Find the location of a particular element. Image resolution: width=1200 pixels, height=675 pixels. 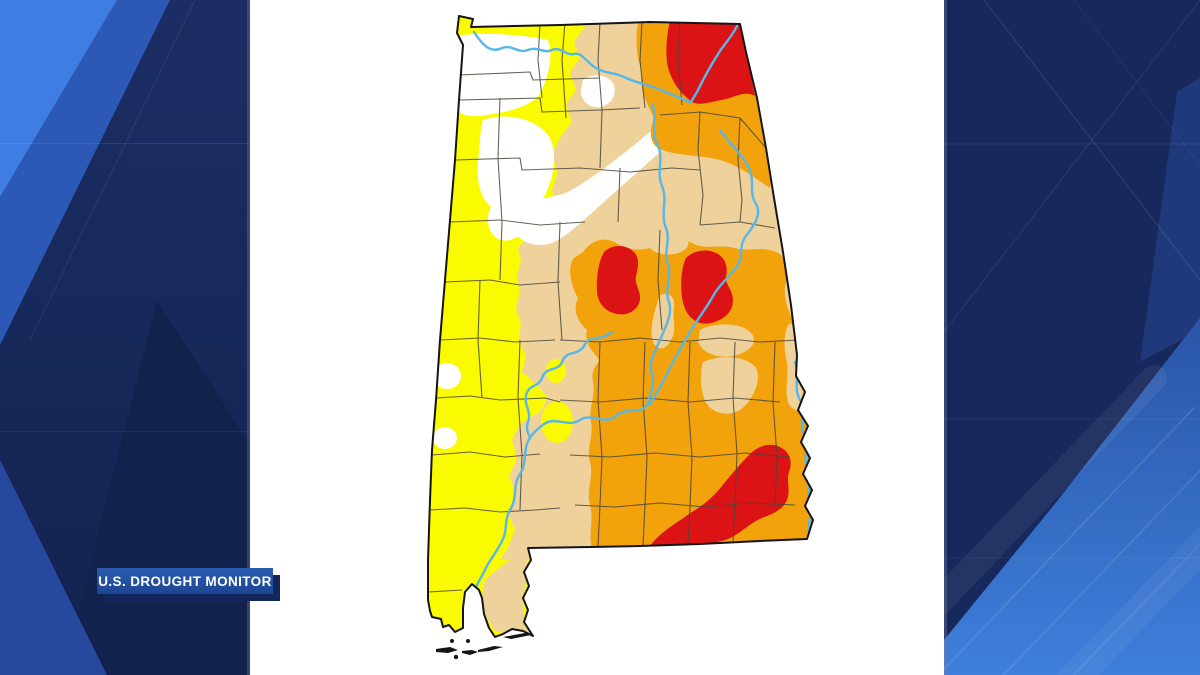

drought-layer-none is located at coordinates (554, 241).